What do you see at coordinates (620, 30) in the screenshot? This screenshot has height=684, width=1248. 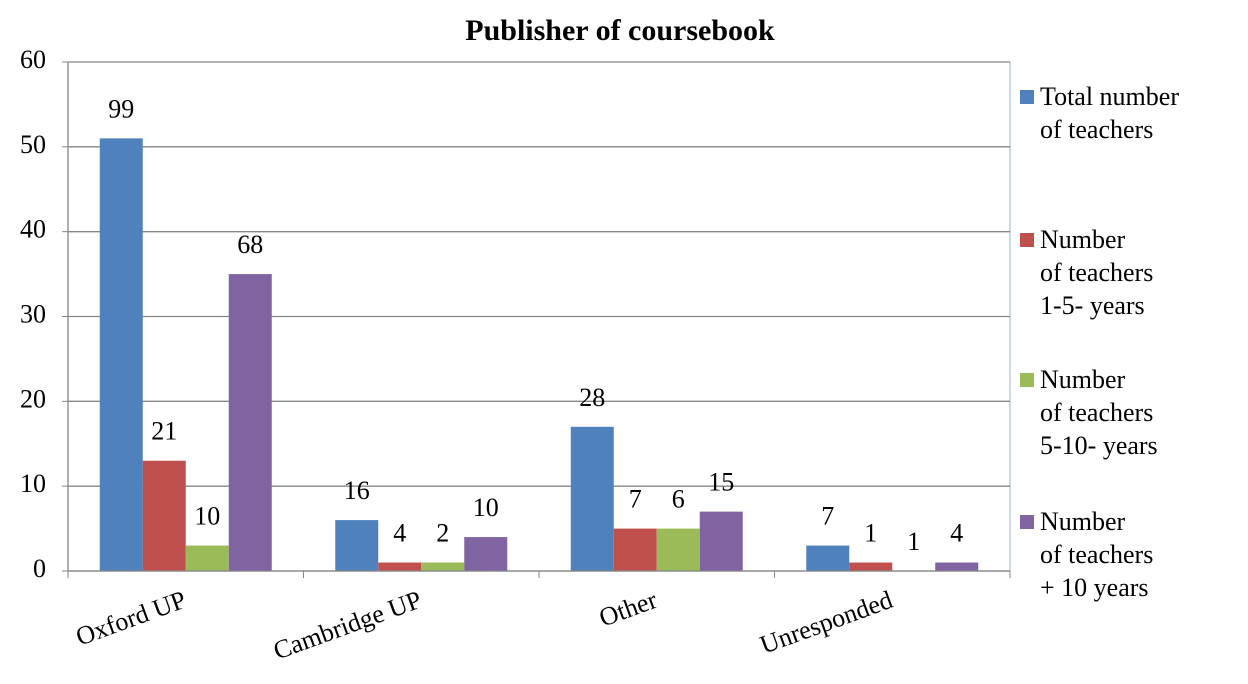 I see `chart-title: Publisher of coursebook` at bounding box center [620, 30].